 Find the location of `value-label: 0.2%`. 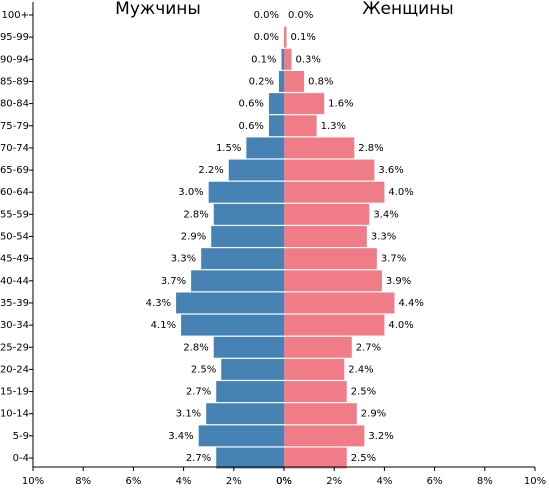

value-label: 0.2% is located at coordinates (261, 81).